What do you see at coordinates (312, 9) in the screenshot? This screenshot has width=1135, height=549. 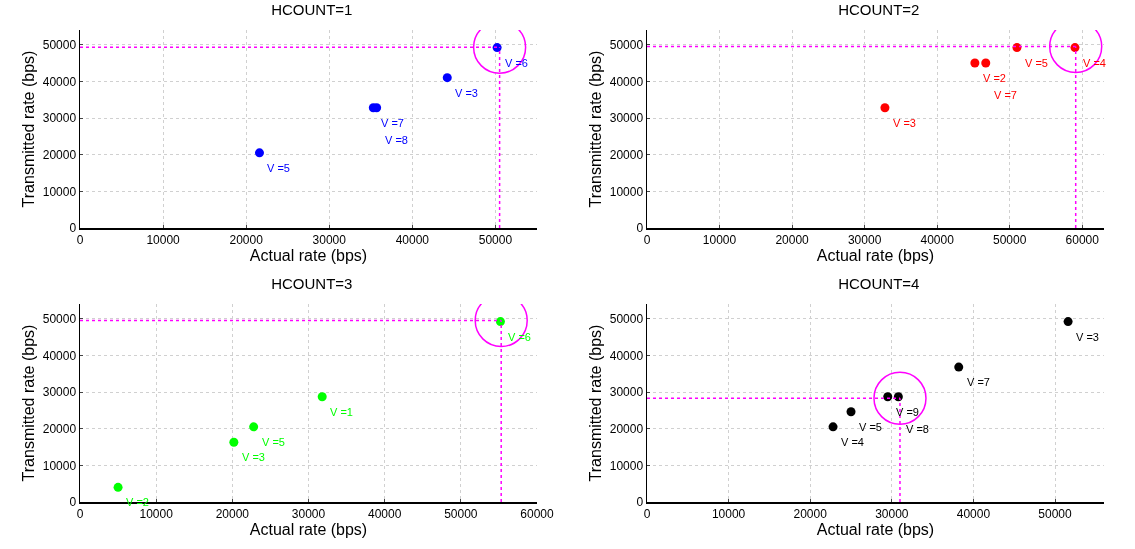 I see `chart-title: HCOUNT=1` at bounding box center [312, 9].